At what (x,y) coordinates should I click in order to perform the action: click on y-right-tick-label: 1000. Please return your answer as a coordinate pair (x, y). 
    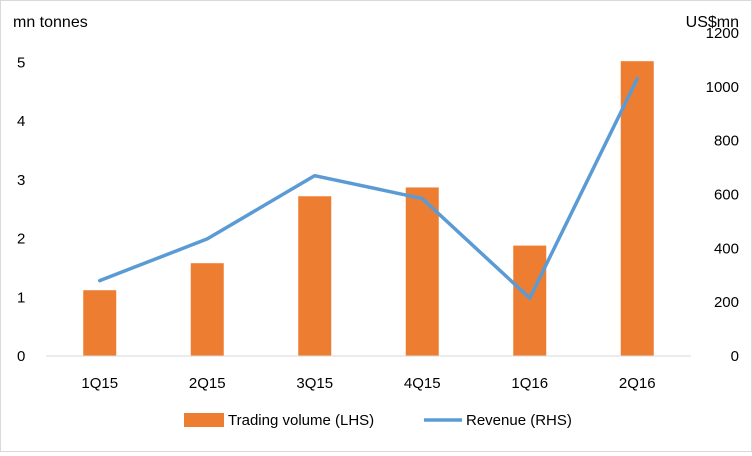
    Looking at the image, I should click on (722, 87).